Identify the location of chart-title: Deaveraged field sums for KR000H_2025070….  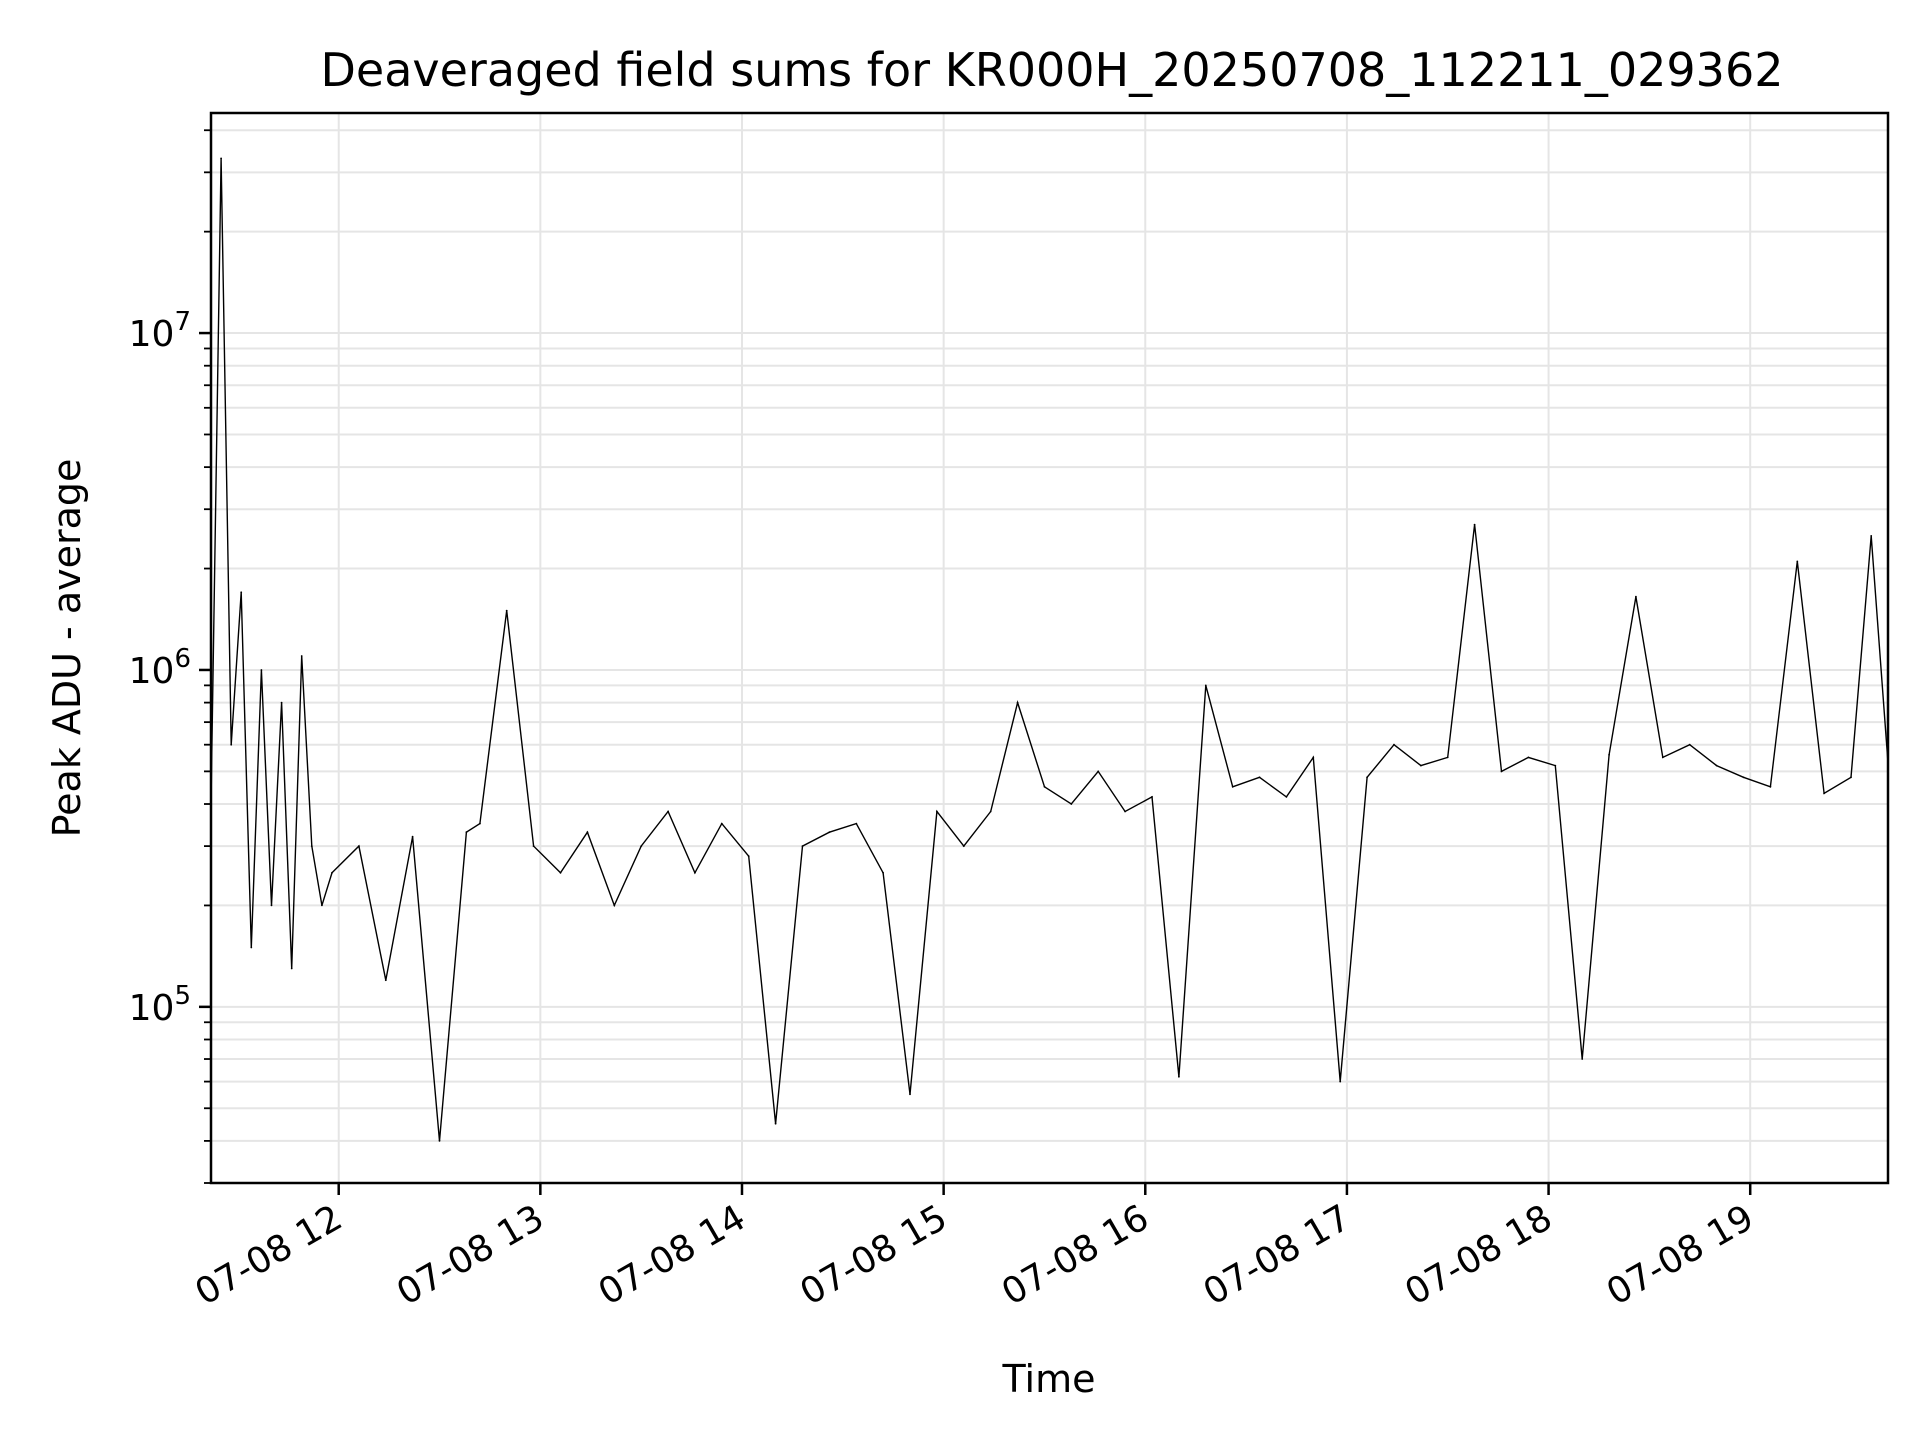
(1052, 70).